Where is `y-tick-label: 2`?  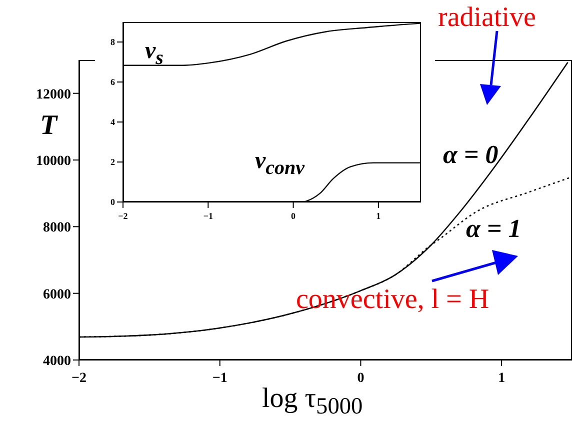
y-tick-label: 2 is located at coordinates (113, 162).